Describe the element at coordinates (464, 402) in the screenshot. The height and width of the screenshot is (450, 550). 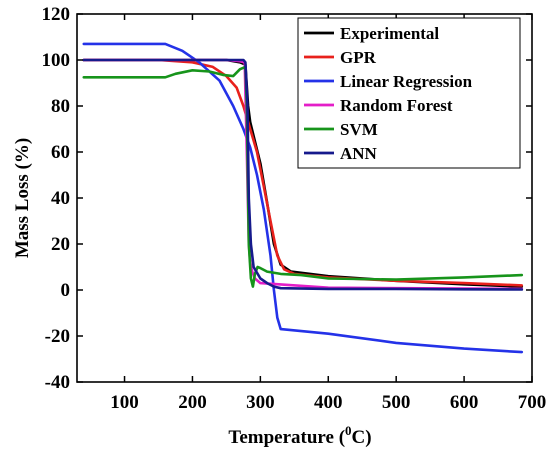
I see `x-tick-label: 600` at that location.